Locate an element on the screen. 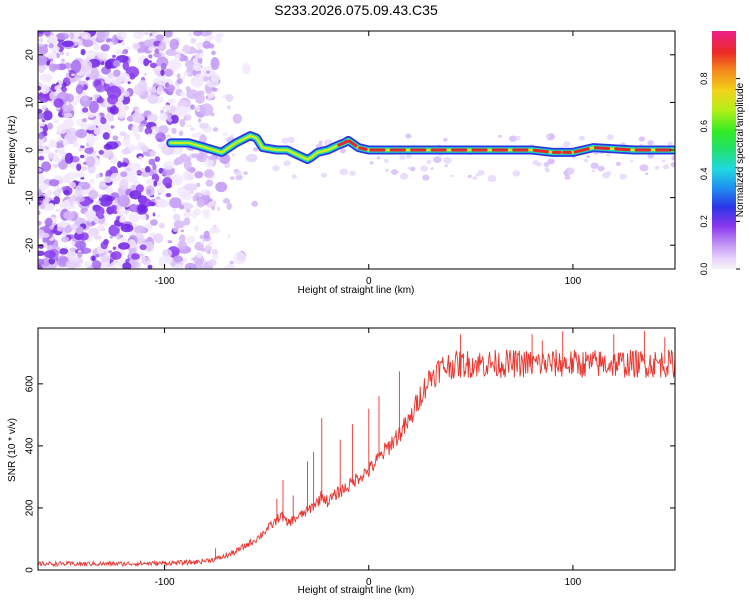 Image resolution: width=750 pixels, height=600 pixels. bottom-x-tick-label: -100 is located at coordinates (165, 582).